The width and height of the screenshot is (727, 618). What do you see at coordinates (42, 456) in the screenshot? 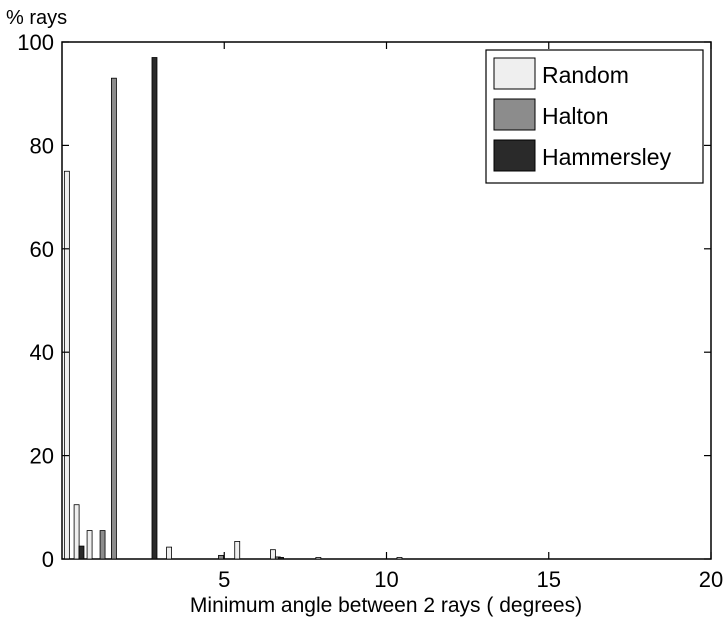
I see `y-tick-label: 20` at bounding box center [42, 456].